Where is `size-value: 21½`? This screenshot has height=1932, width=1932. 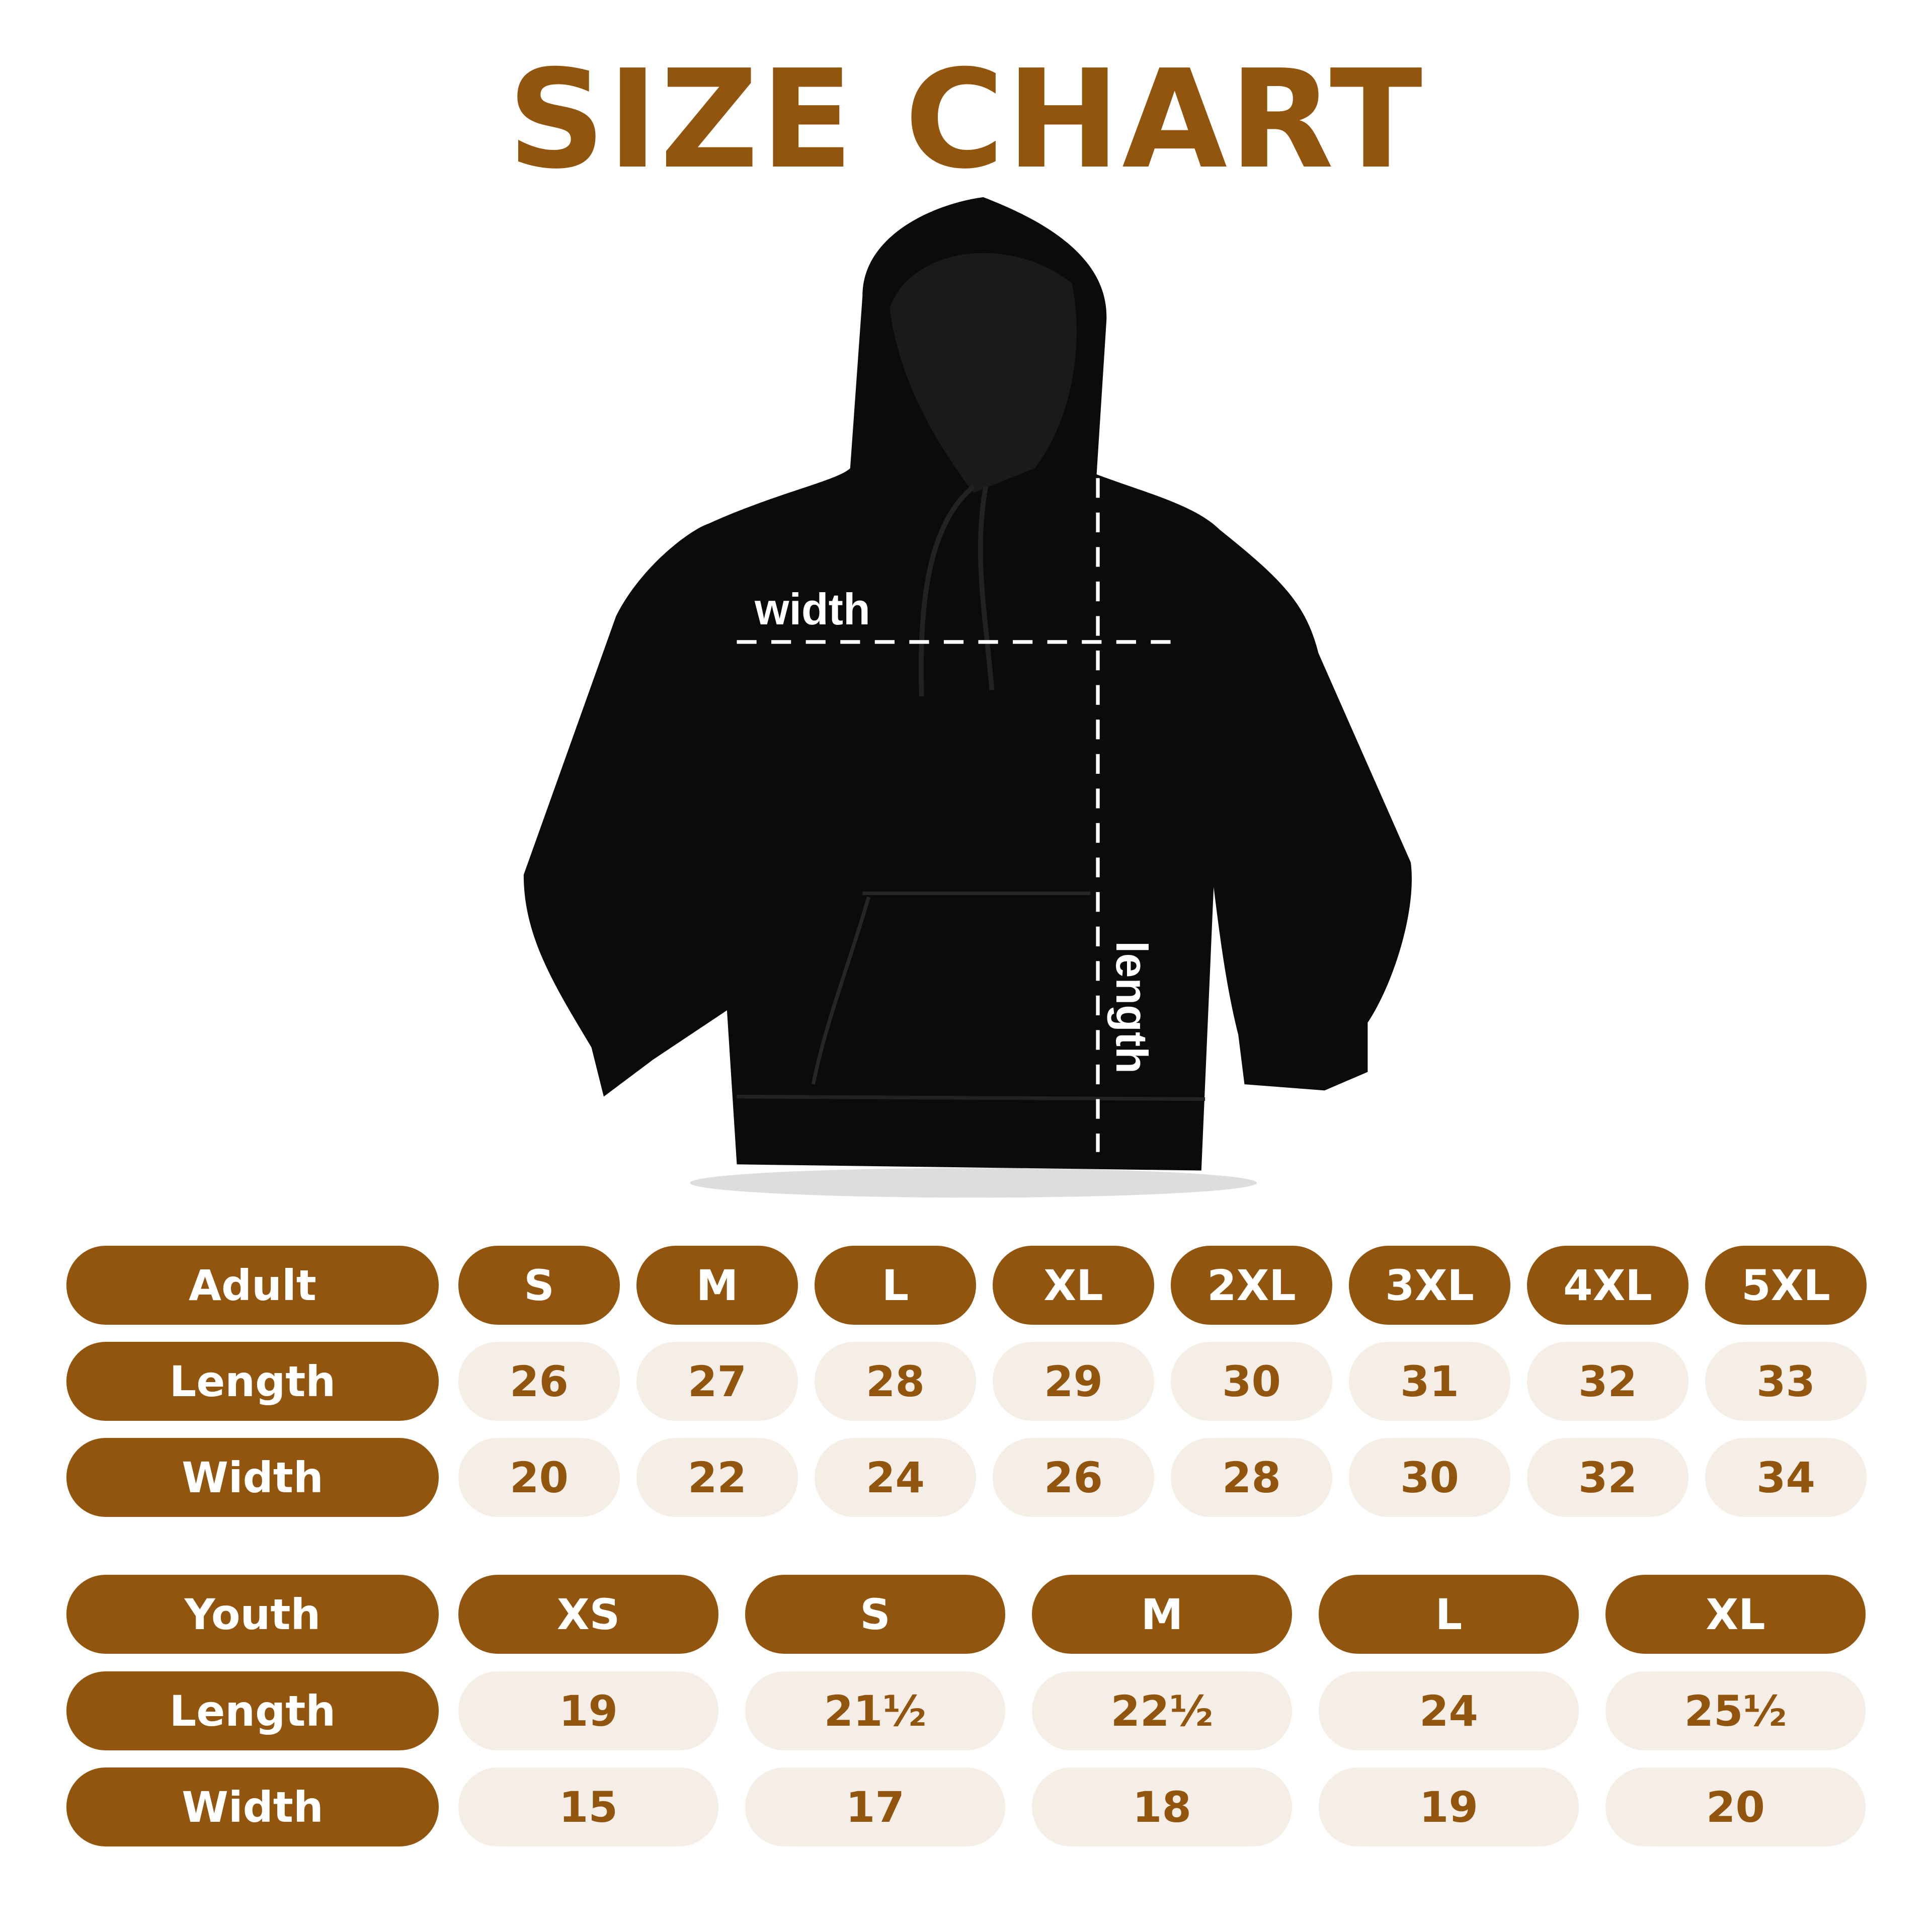
size-value: 21½ is located at coordinates (875, 1710).